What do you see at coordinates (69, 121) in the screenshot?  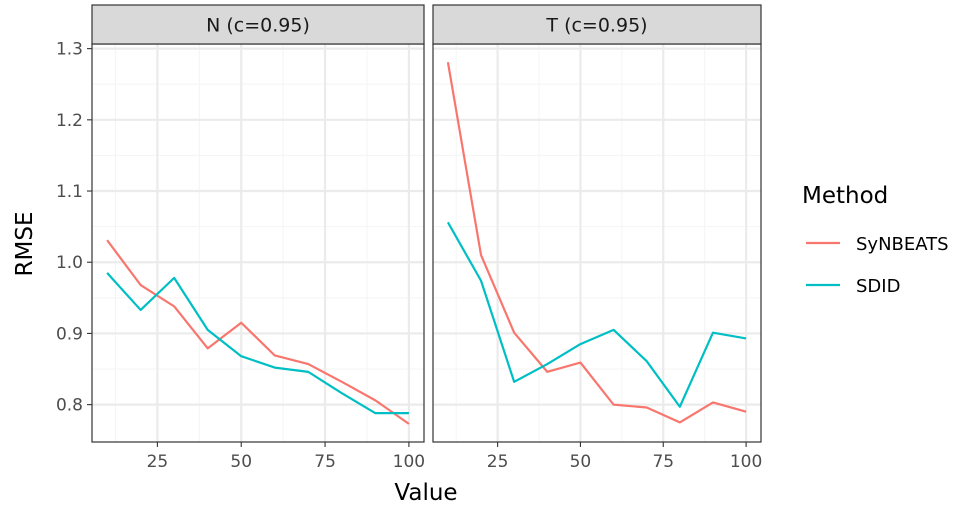 I see `y-tick-label: 1.2` at bounding box center [69, 121].